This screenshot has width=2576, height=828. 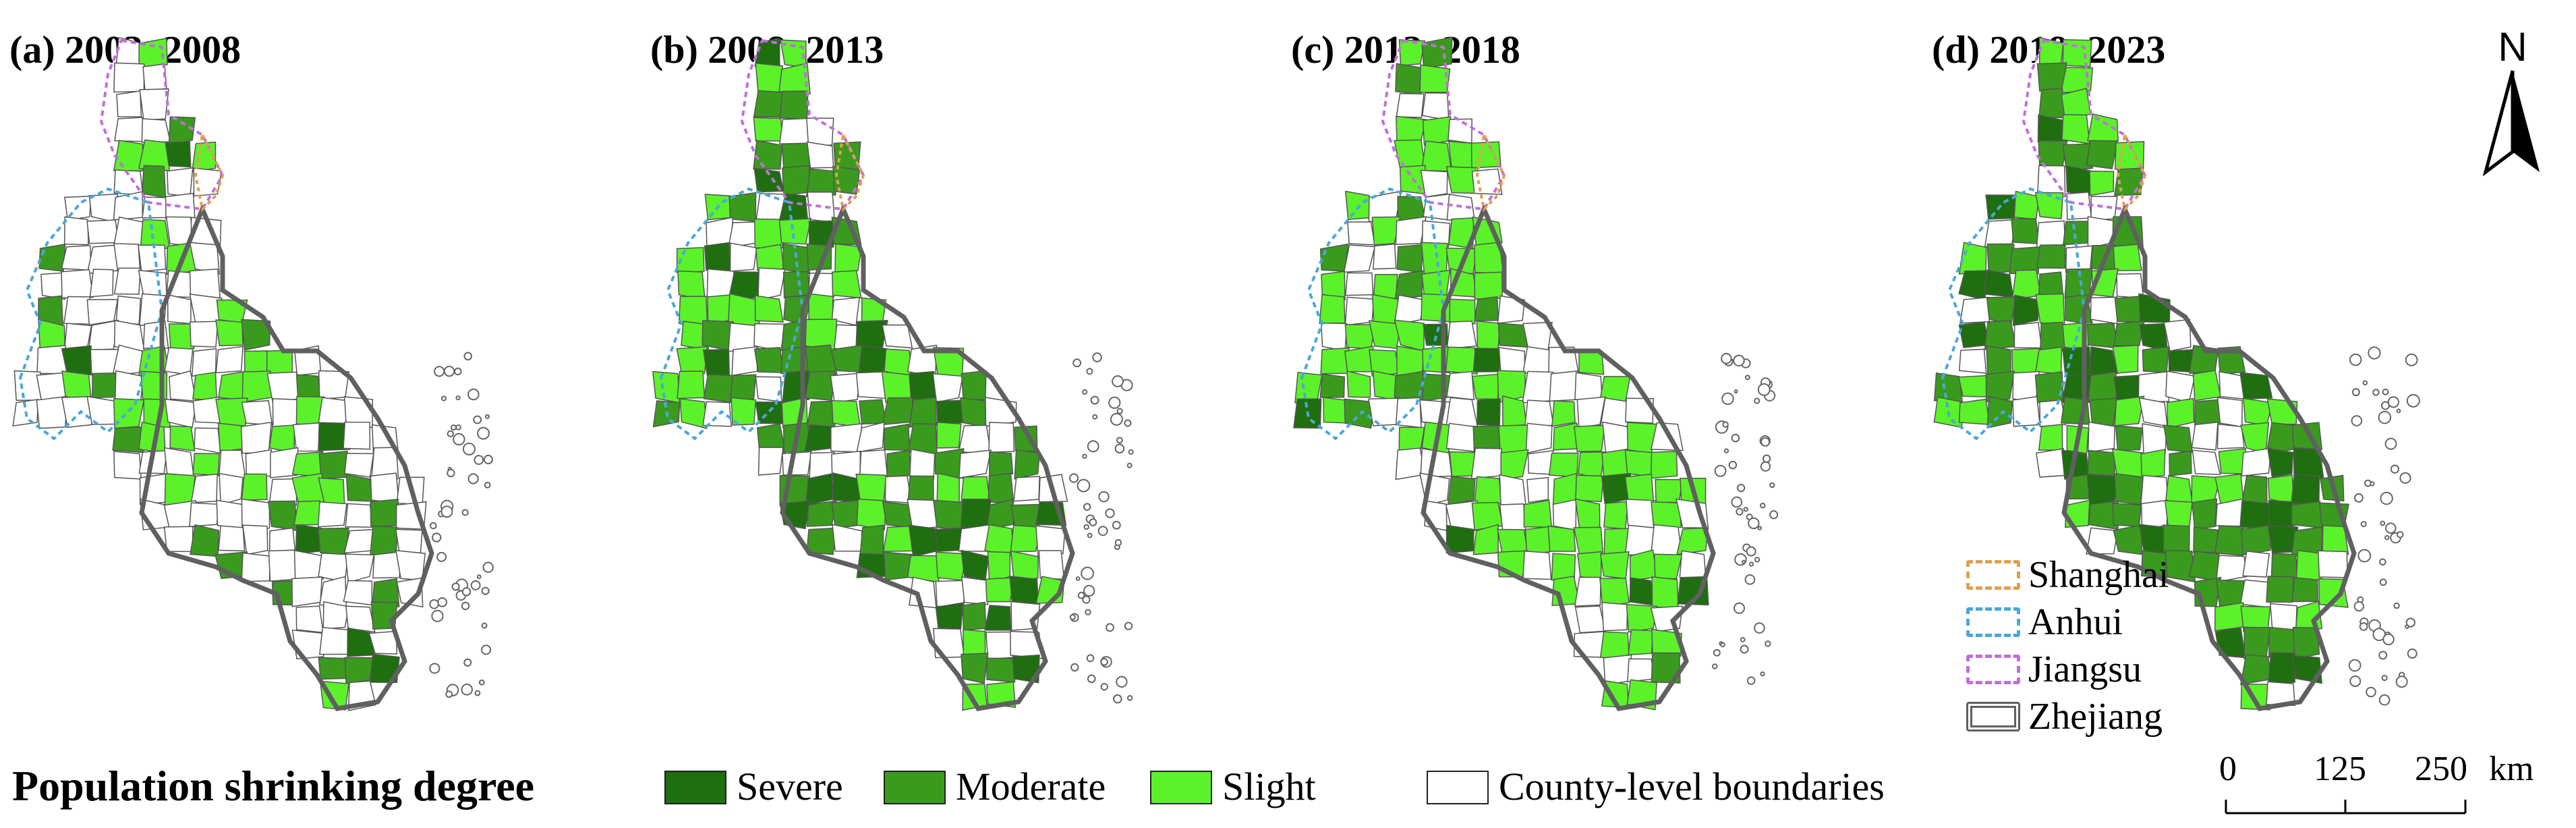 I want to click on scale-bar: 0 125 250 km, so click(x=2394, y=786).